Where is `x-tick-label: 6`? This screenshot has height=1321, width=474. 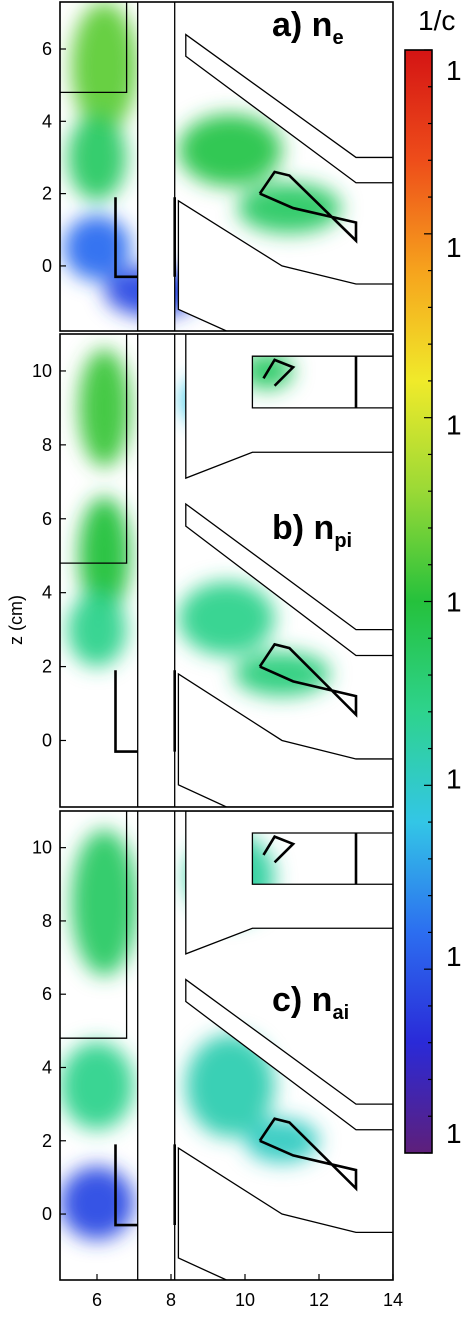 x-tick-label: 6 is located at coordinates (97, 1300).